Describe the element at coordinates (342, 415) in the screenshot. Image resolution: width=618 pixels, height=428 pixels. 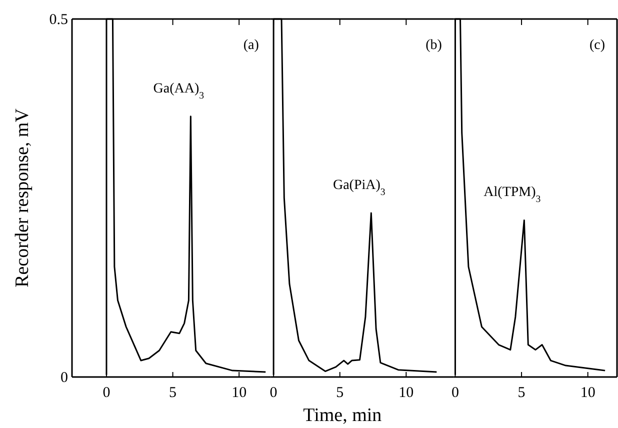
I see `x-axis-title: Time, min` at that location.